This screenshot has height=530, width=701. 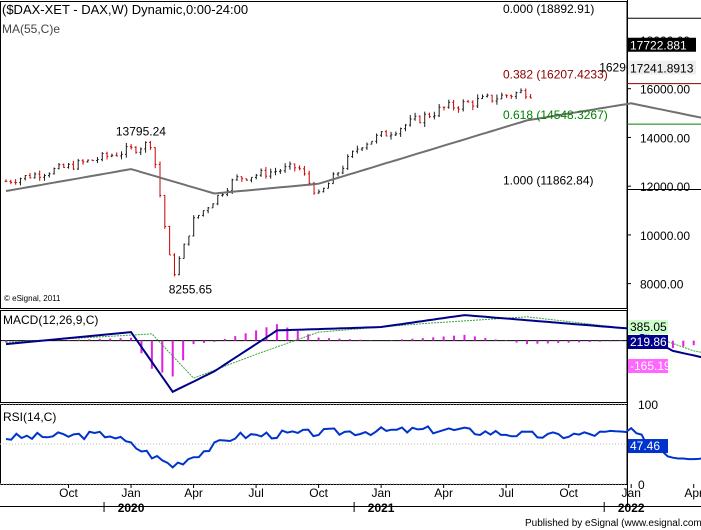 I want to click on price-tick-label: 10000.00, so click(x=665, y=236).